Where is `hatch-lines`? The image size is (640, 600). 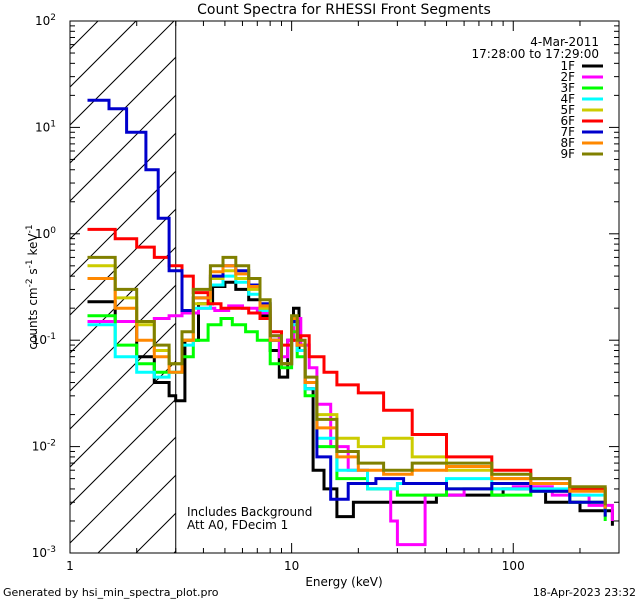
hatch-lines is located at coordinates (123, 287).